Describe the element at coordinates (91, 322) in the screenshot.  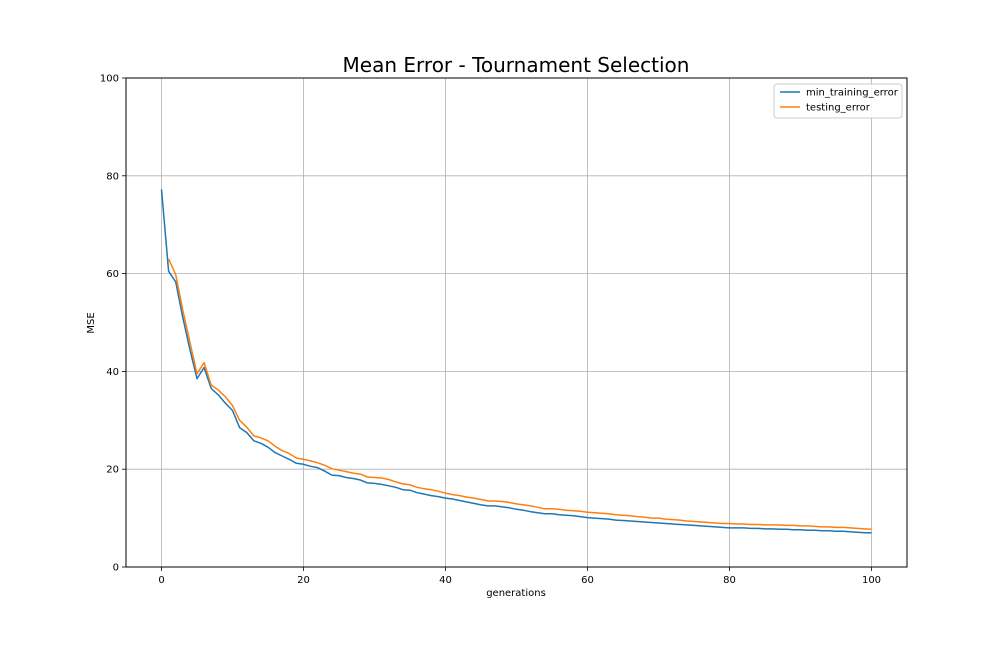
I see `y-axis-label: MSE` at that location.